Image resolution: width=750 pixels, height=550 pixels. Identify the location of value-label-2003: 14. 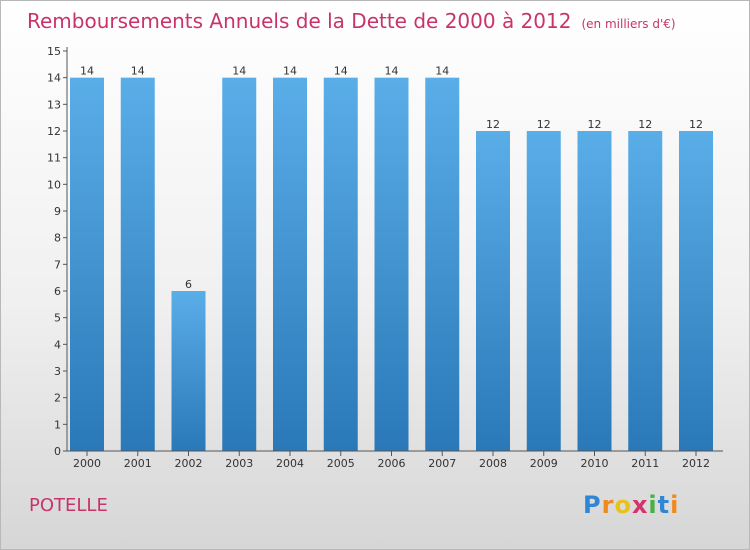
(239, 71).